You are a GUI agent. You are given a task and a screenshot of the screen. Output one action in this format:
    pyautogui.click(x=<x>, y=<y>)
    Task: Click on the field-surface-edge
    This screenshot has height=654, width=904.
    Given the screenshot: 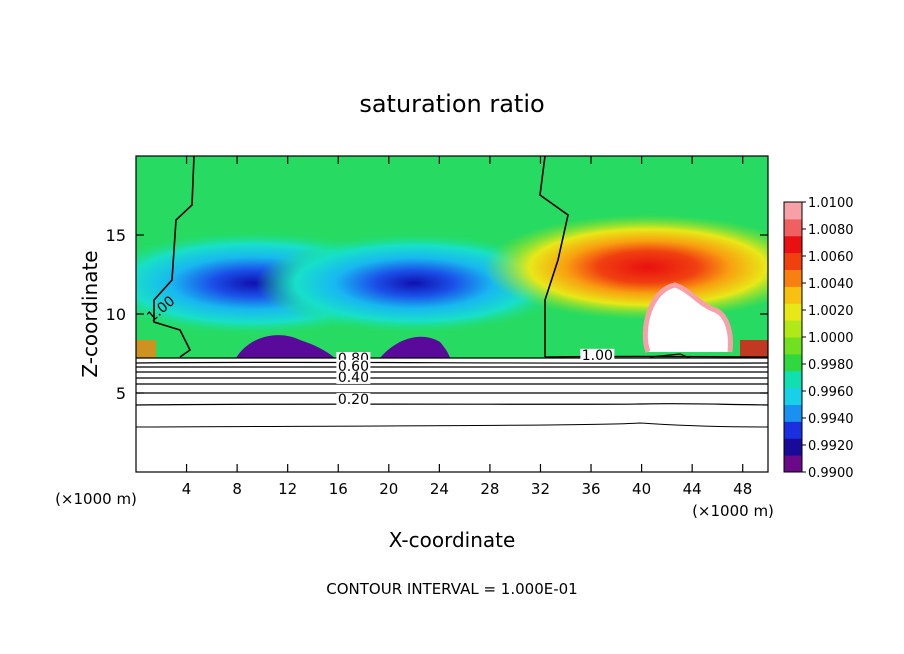 What is the action you would take?
    pyautogui.click(x=146, y=349)
    